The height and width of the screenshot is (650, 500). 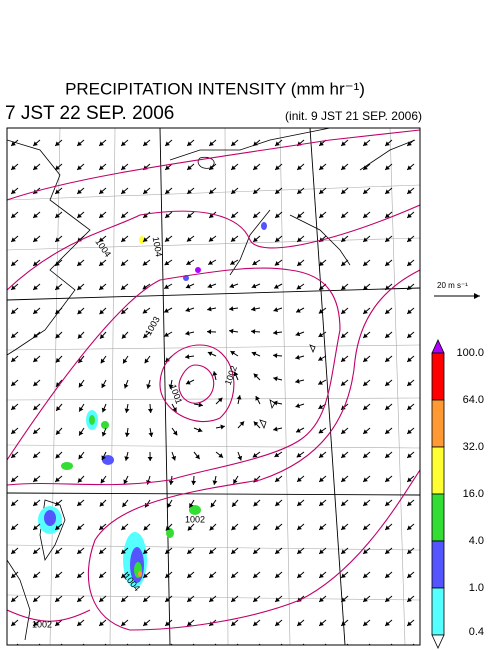 What do you see at coordinates (473, 447) in the screenshot?
I see `colorbar-label: 32.0` at bounding box center [473, 447].